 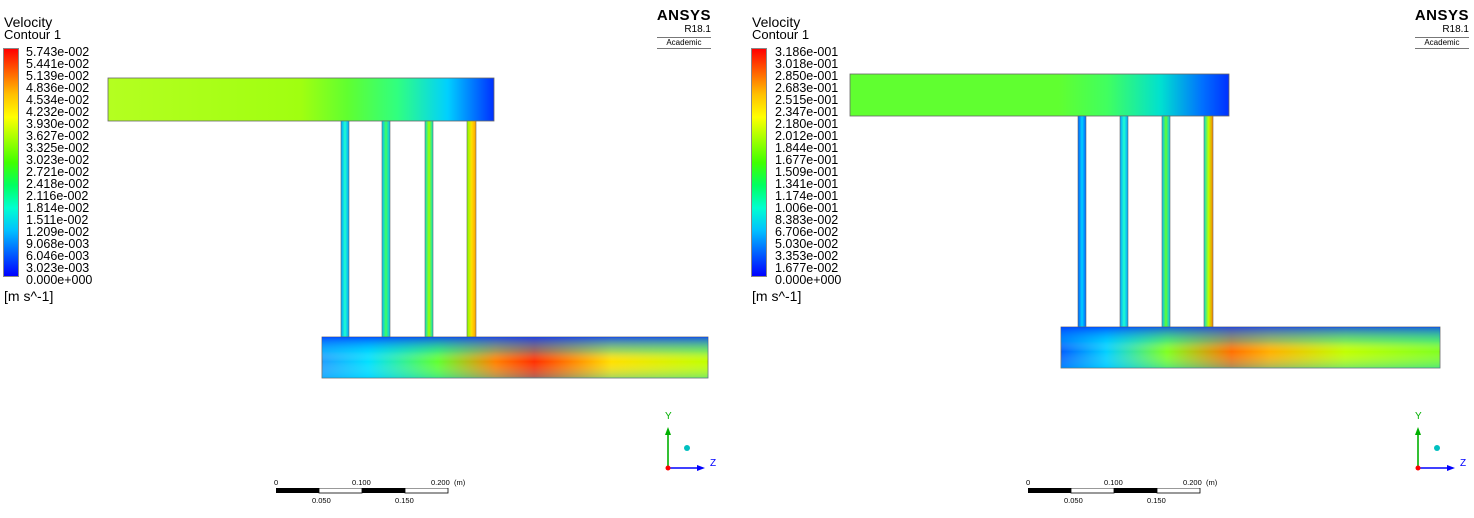 I want to click on legend-label: 5.441e-002, so click(x=58, y=64).